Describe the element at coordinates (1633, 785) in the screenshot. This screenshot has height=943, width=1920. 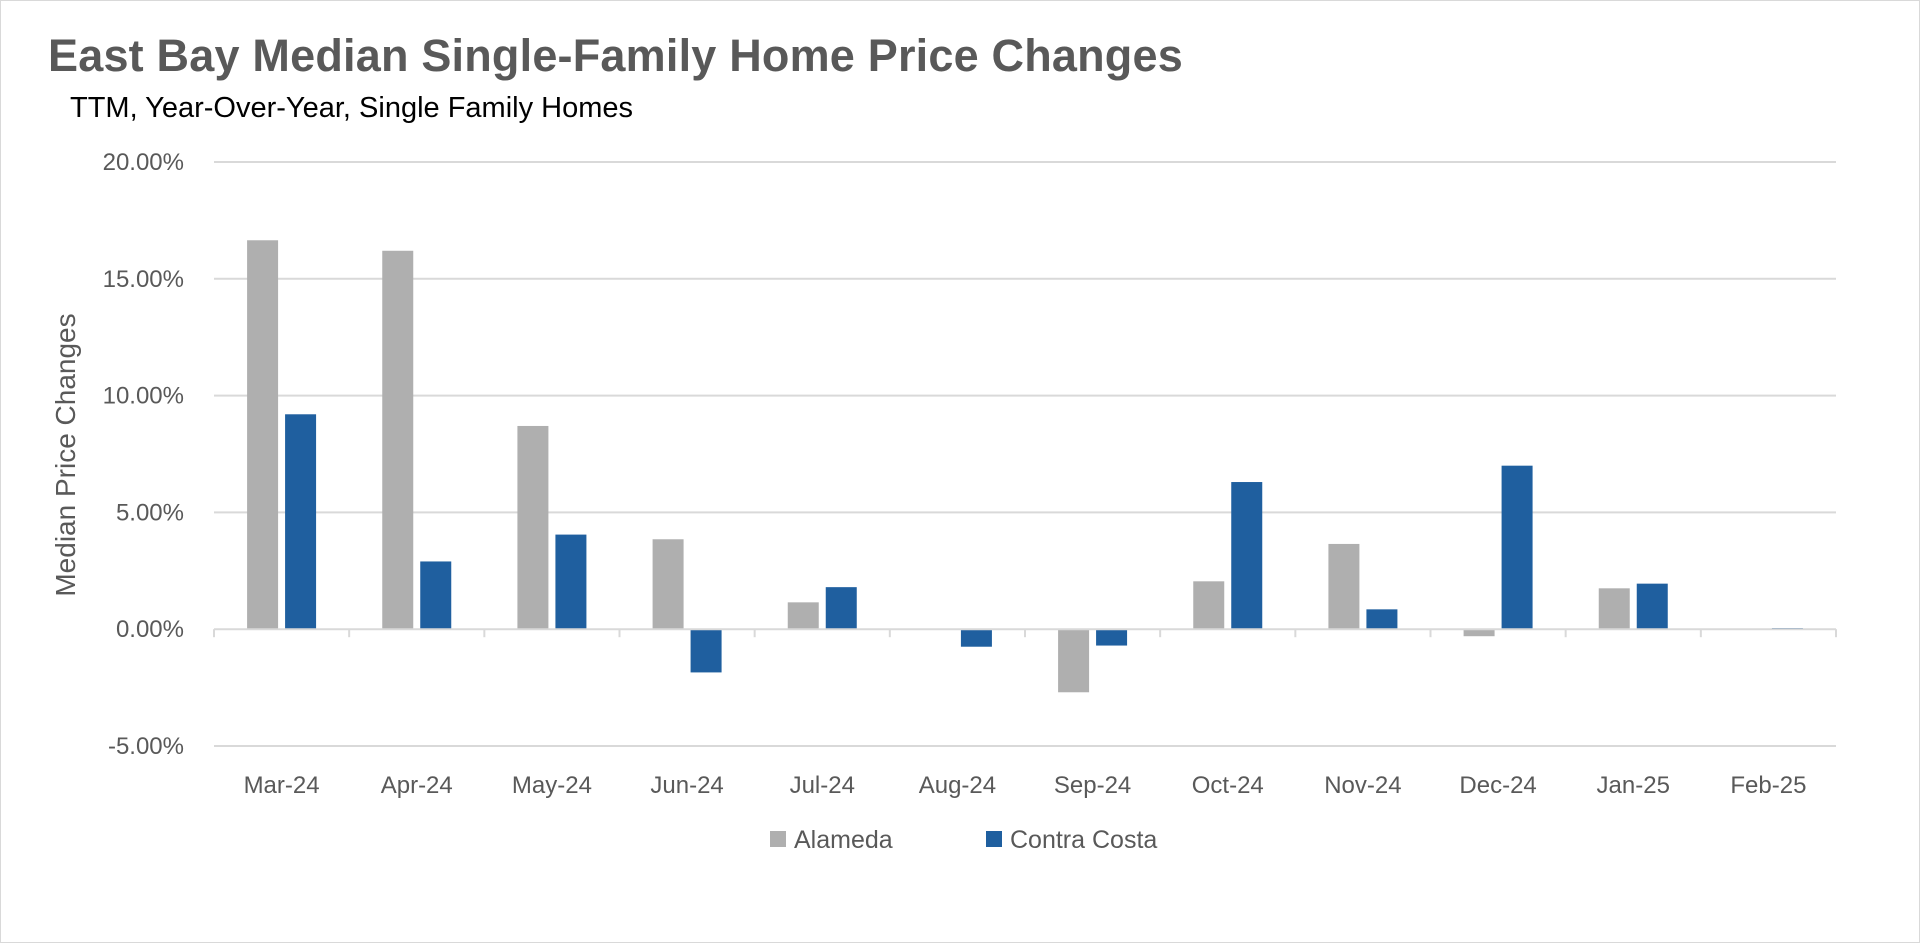
I see `x-tick-label: Jan-25` at that location.